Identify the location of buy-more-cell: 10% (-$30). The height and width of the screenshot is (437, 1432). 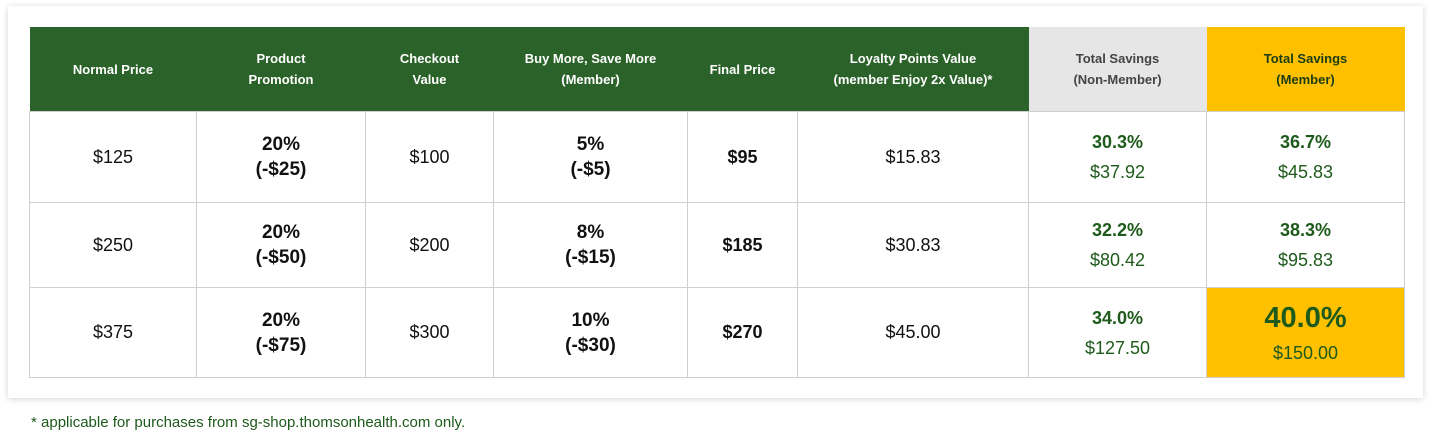
(590, 332).